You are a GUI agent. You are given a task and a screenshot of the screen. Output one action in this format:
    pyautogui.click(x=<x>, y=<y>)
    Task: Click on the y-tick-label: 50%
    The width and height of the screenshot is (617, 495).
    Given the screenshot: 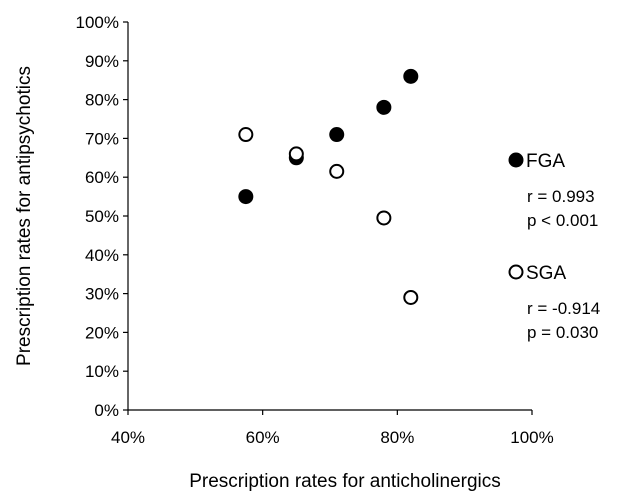 What is the action you would take?
    pyautogui.click(x=102, y=216)
    